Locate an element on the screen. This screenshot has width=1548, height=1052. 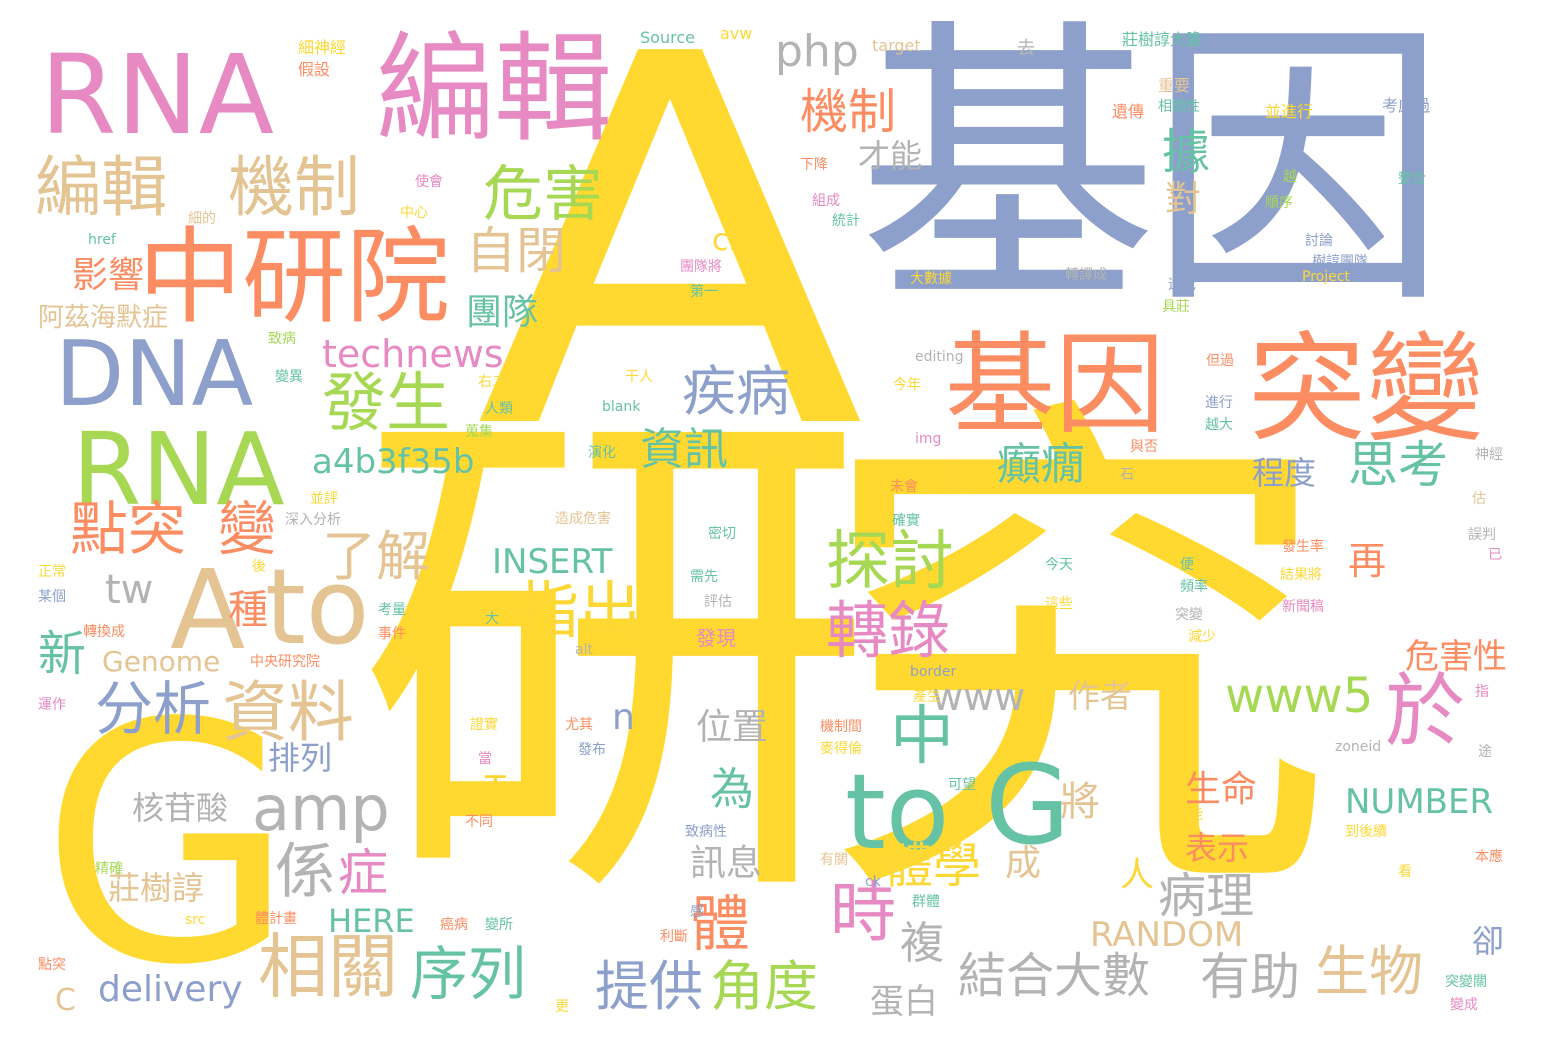
word-hegansuan: 核苷酸 is located at coordinates (180, 808).